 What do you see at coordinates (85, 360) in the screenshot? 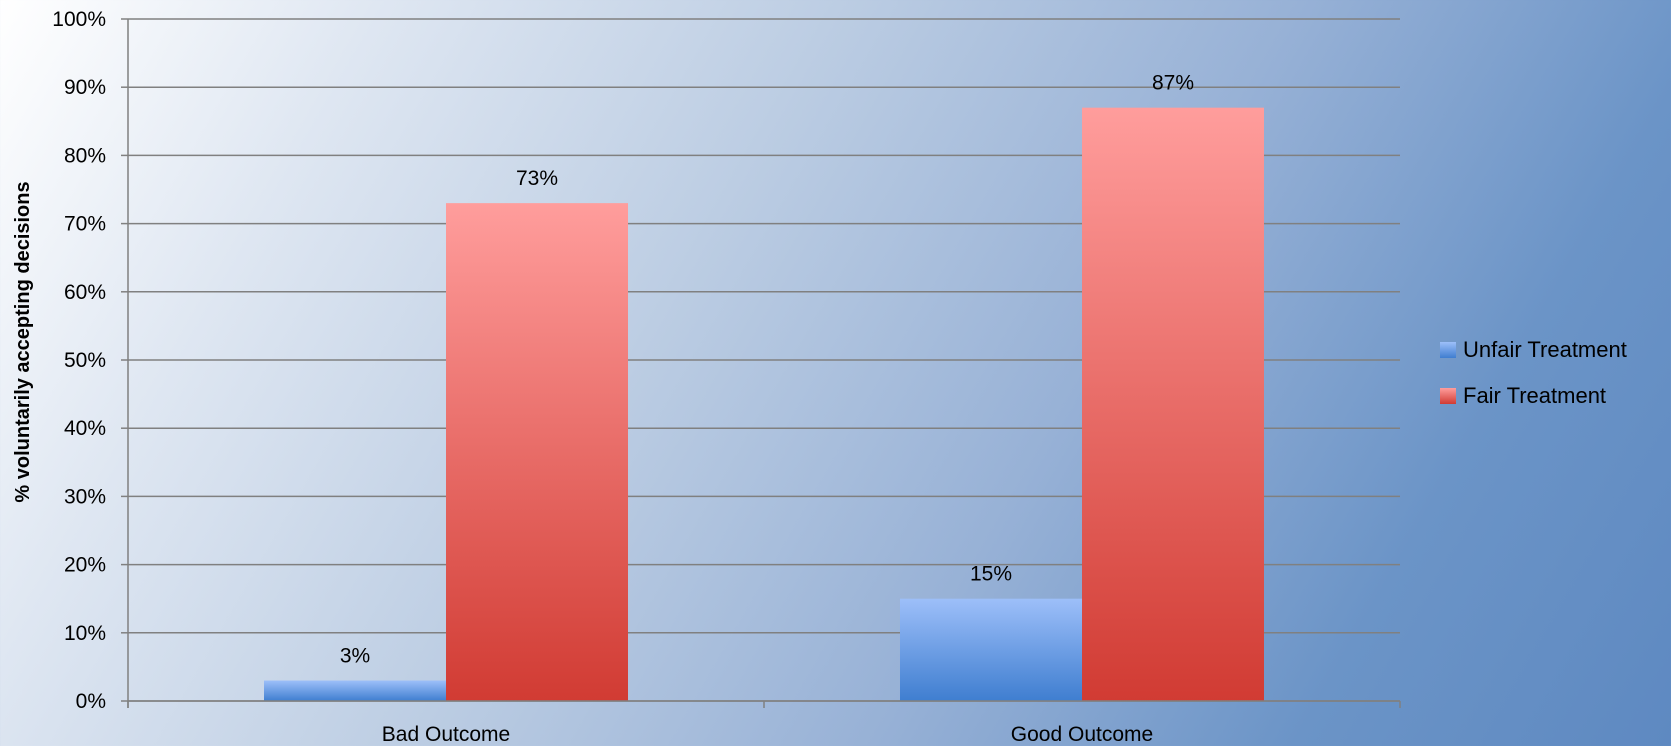
I see `y-tick-label: 50%` at bounding box center [85, 360].